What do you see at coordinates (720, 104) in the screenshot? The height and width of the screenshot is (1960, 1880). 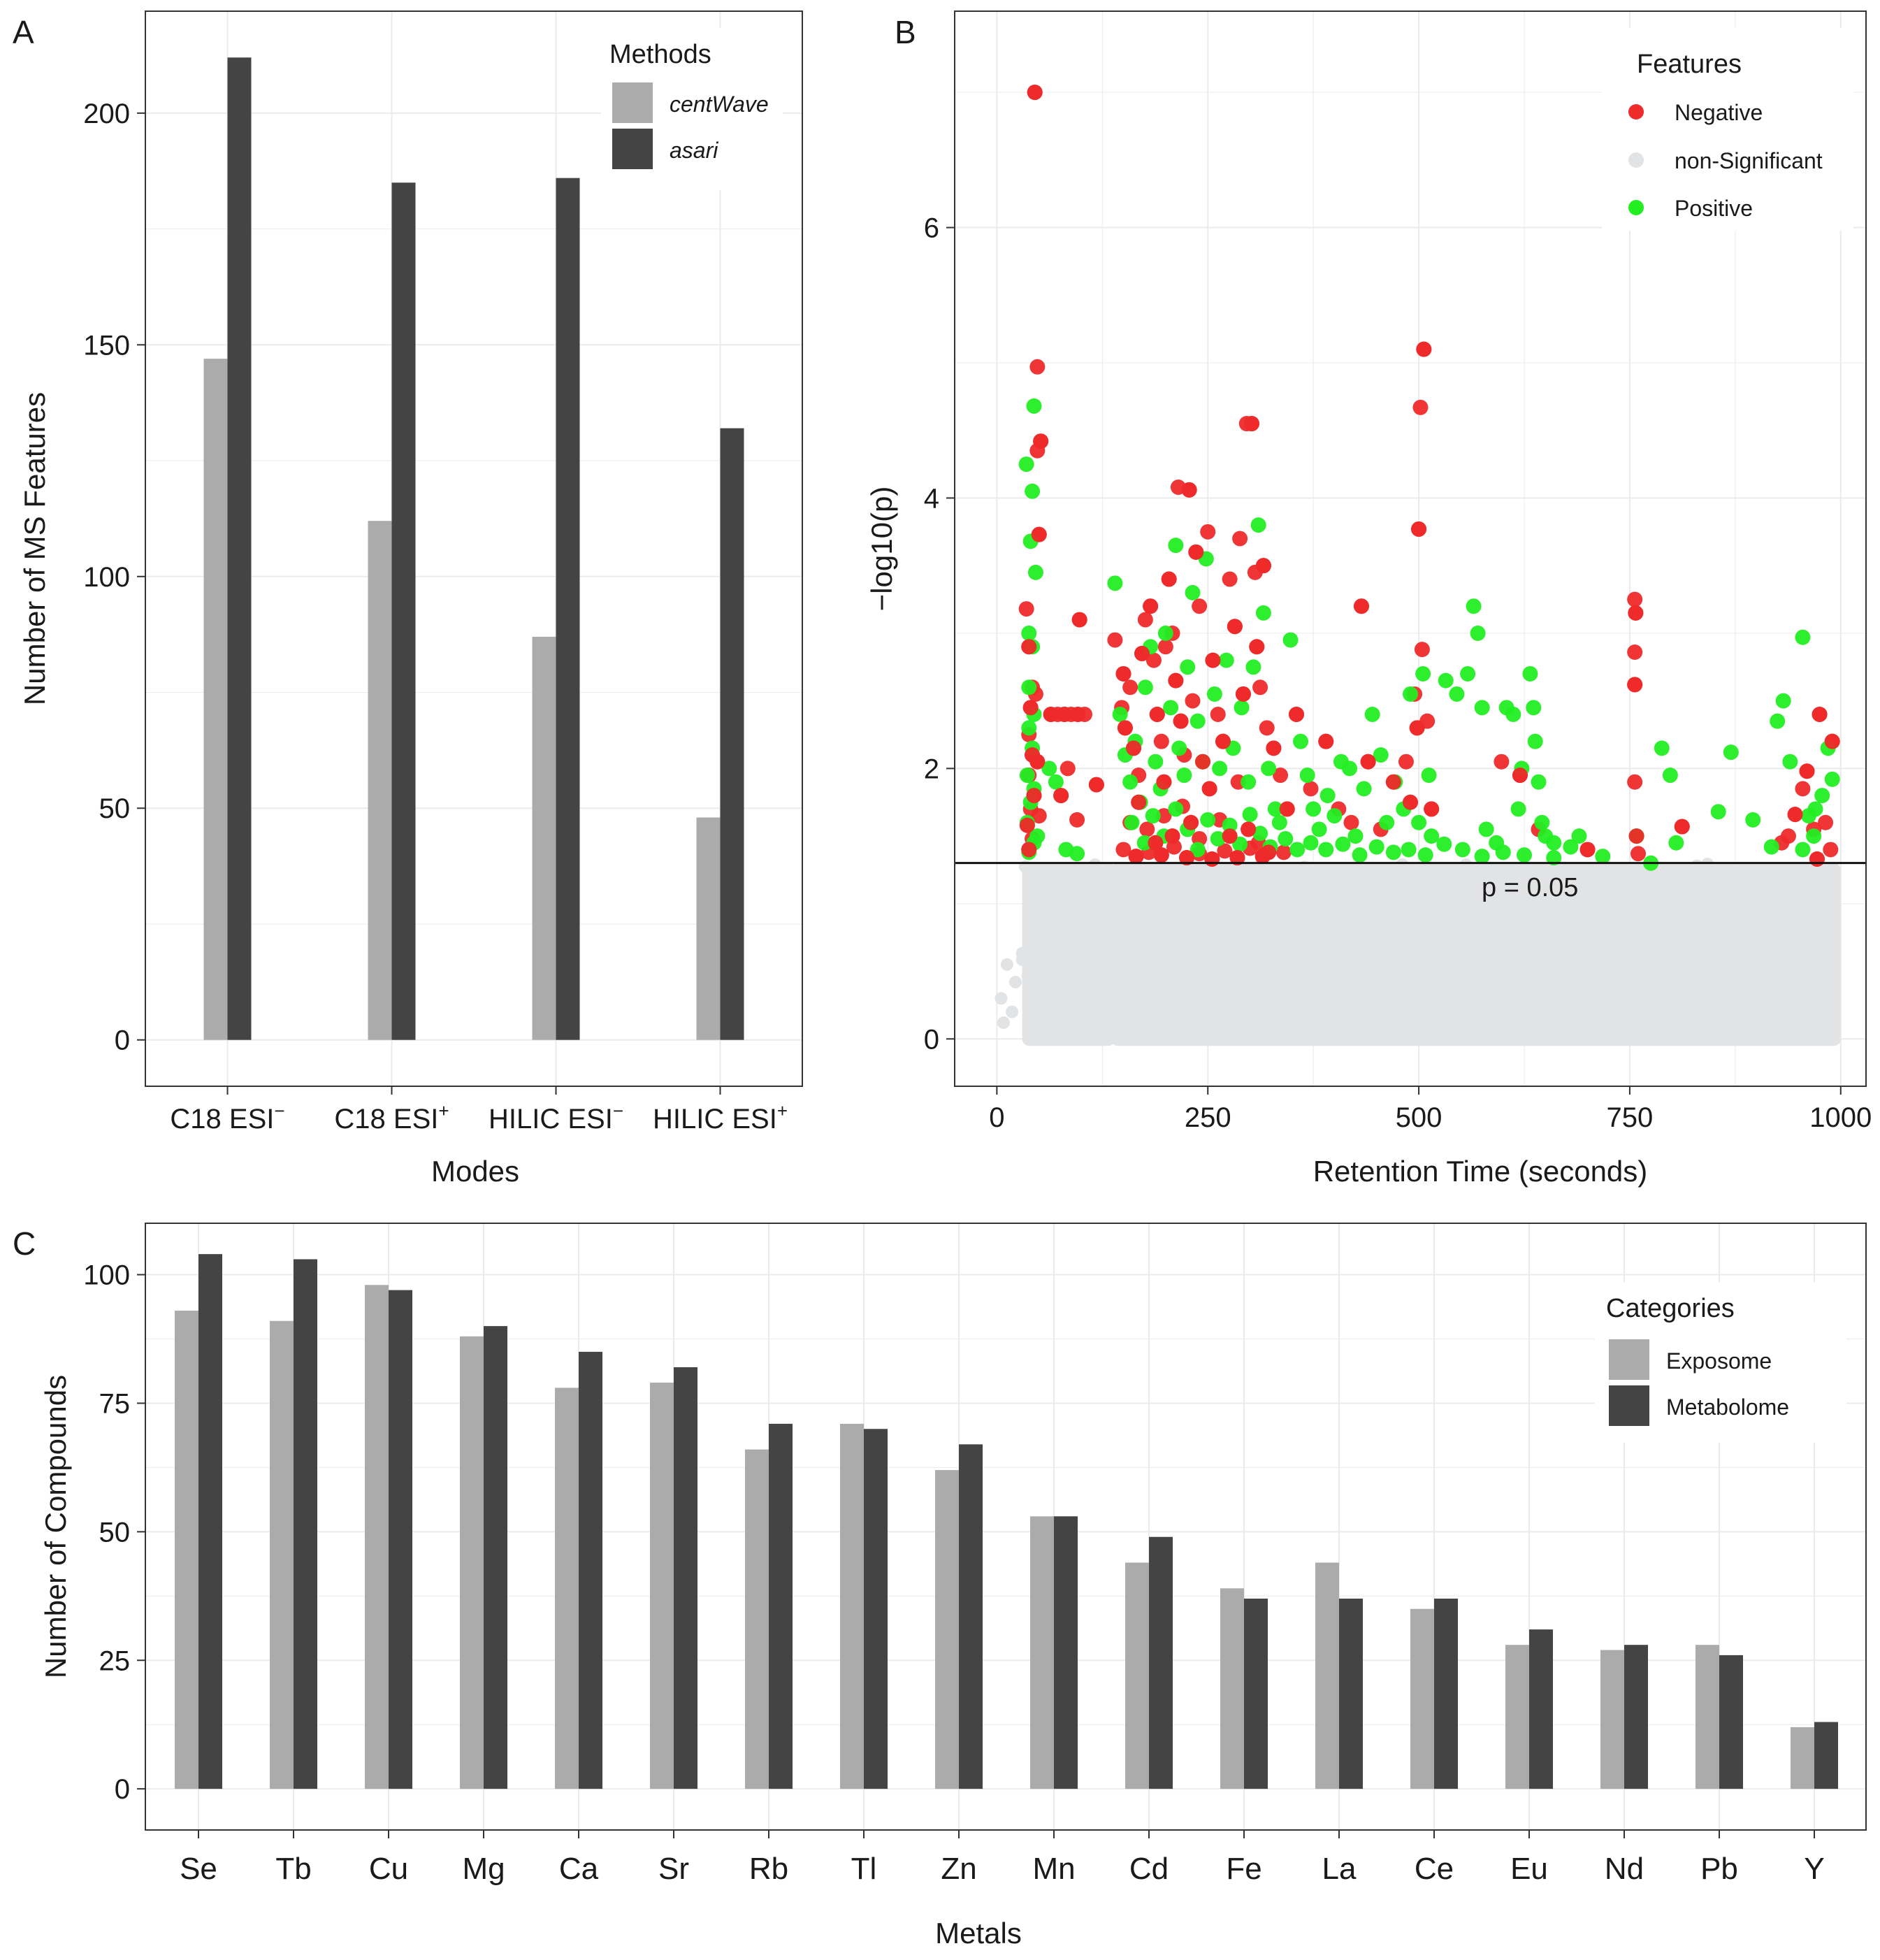 I see `legend-label-centwave: centWave` at bounding box center [720, 104].